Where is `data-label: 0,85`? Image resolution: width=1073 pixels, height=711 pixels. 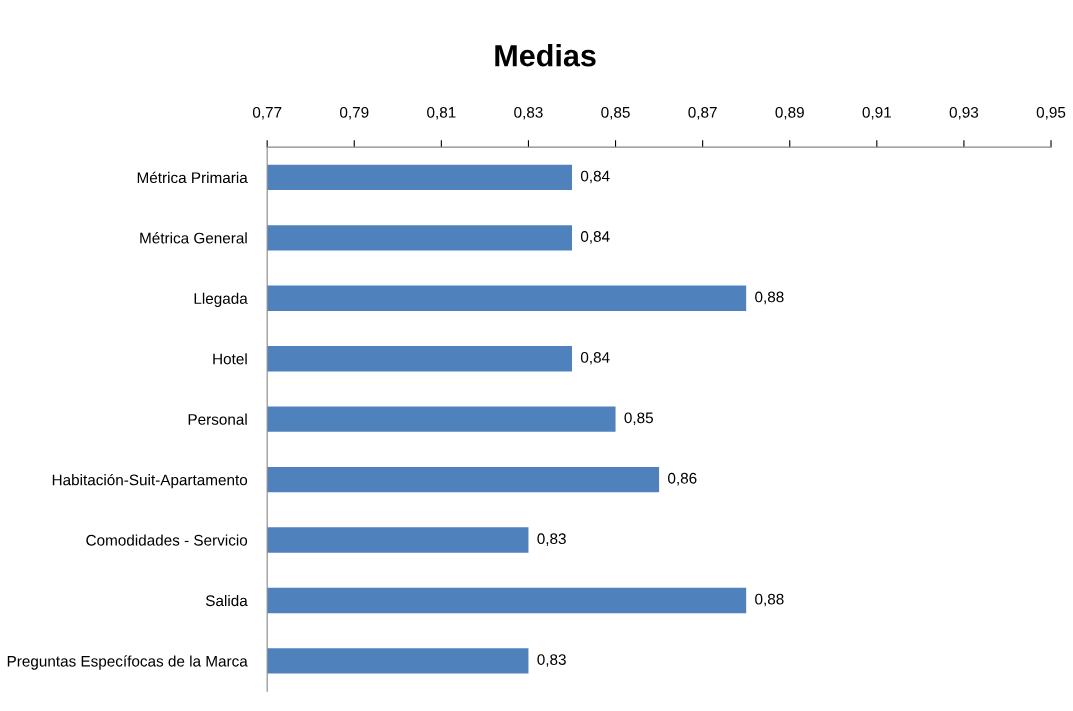 data-label: 0,85 is located at coordinates (638, 419).